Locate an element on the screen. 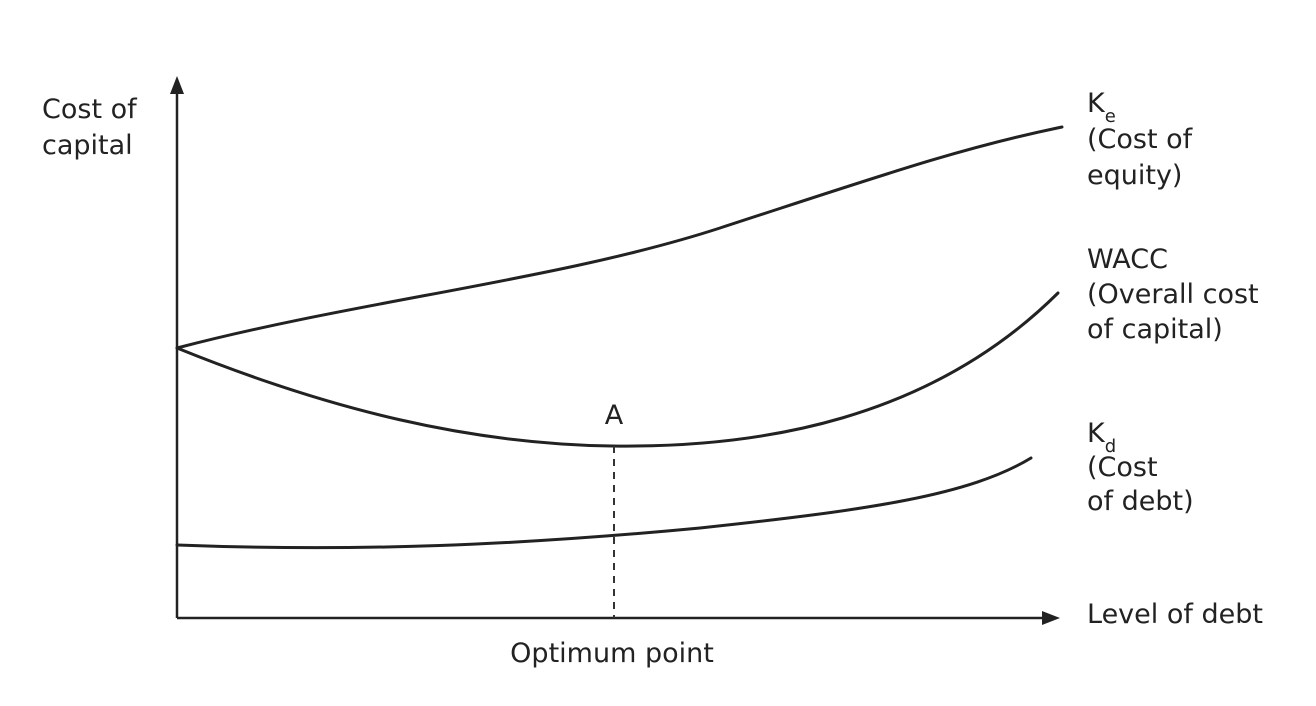  ke-subscript: e is located at coordinates (1110, 116).